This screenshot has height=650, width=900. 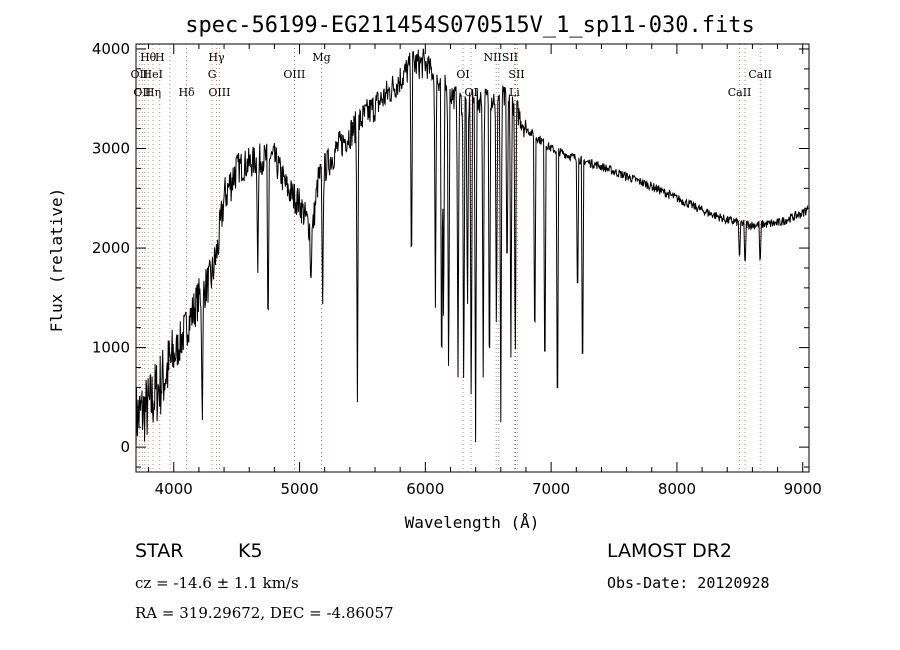 I want to click on y-tick-label: 3000, so click(x=111, y=149).